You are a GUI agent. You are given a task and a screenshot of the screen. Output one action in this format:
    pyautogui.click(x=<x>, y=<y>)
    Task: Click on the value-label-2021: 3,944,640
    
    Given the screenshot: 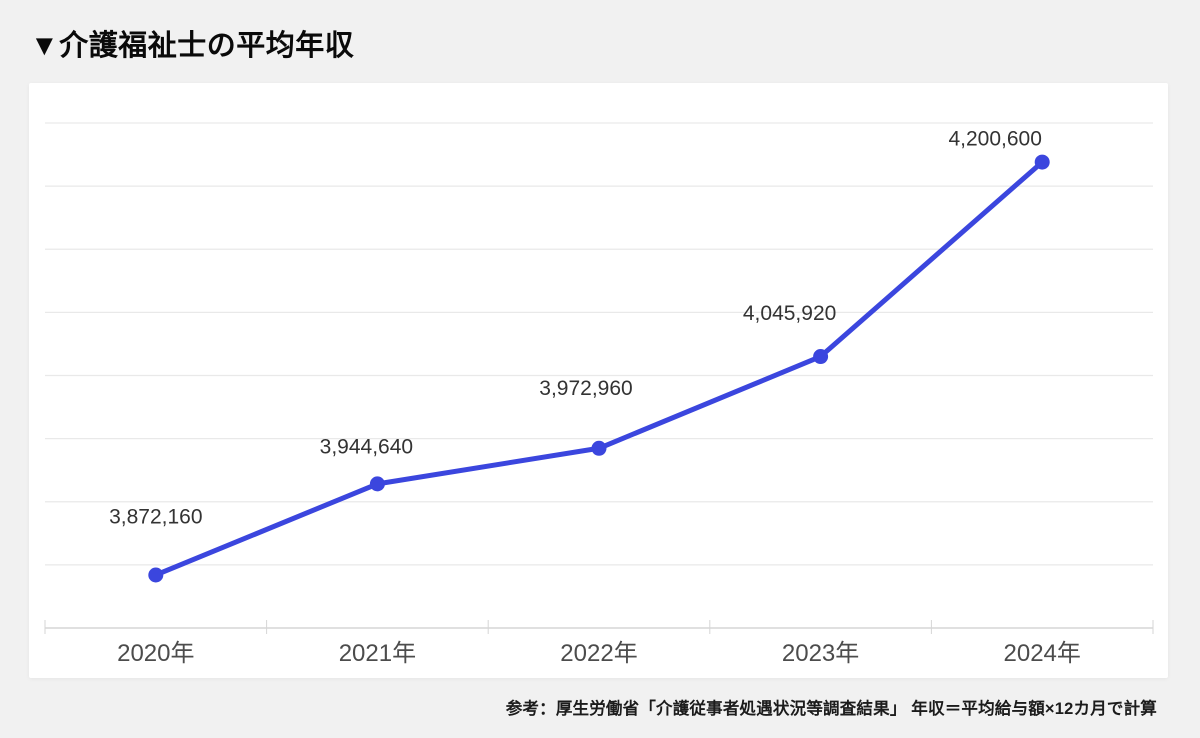 What is the action you would take?
    pyautogui.click(x=366, y=446)
    